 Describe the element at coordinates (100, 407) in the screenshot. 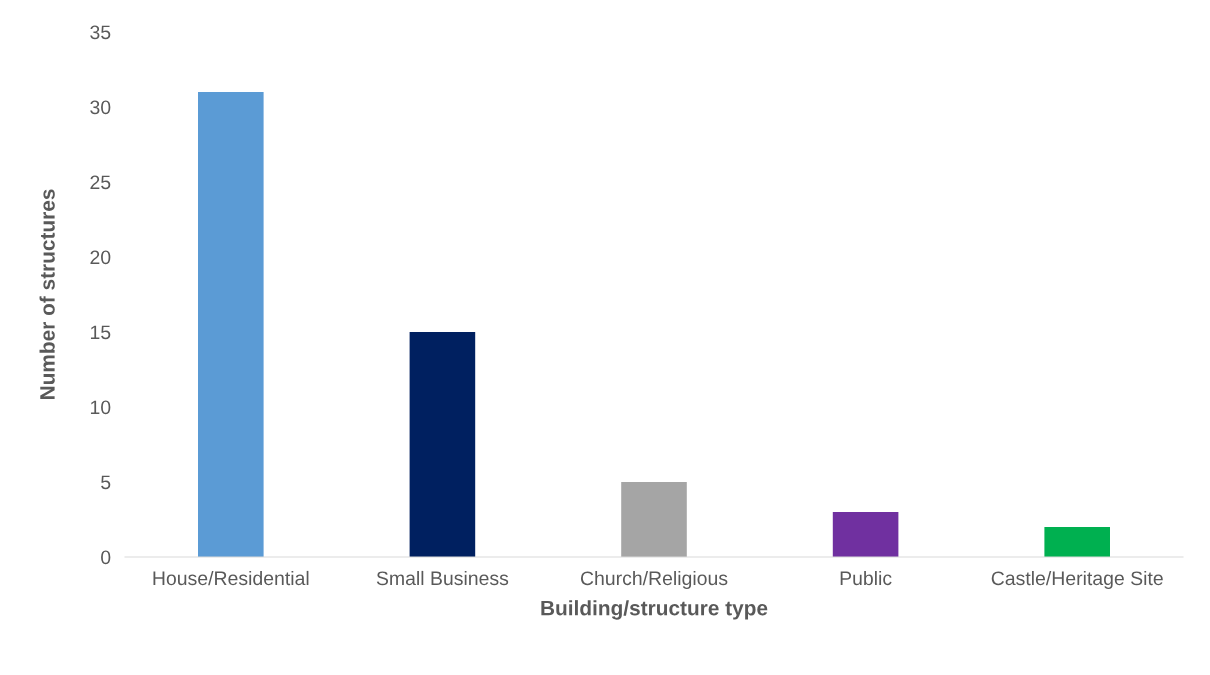

I see `y-tick-label: 10` at that location.